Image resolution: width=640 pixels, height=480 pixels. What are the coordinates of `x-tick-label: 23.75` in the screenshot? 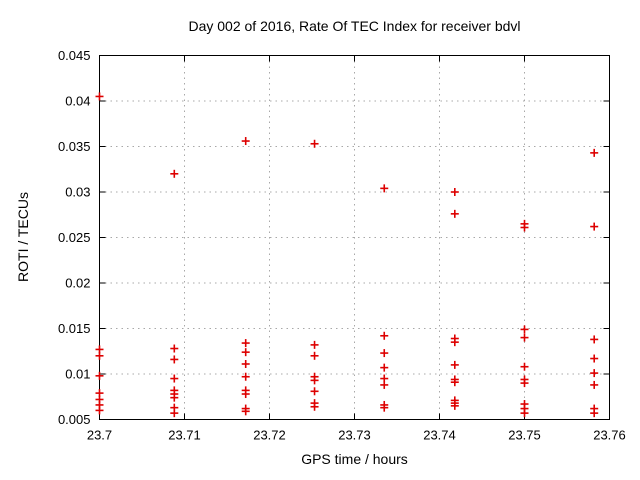 It's located at (524, 435).